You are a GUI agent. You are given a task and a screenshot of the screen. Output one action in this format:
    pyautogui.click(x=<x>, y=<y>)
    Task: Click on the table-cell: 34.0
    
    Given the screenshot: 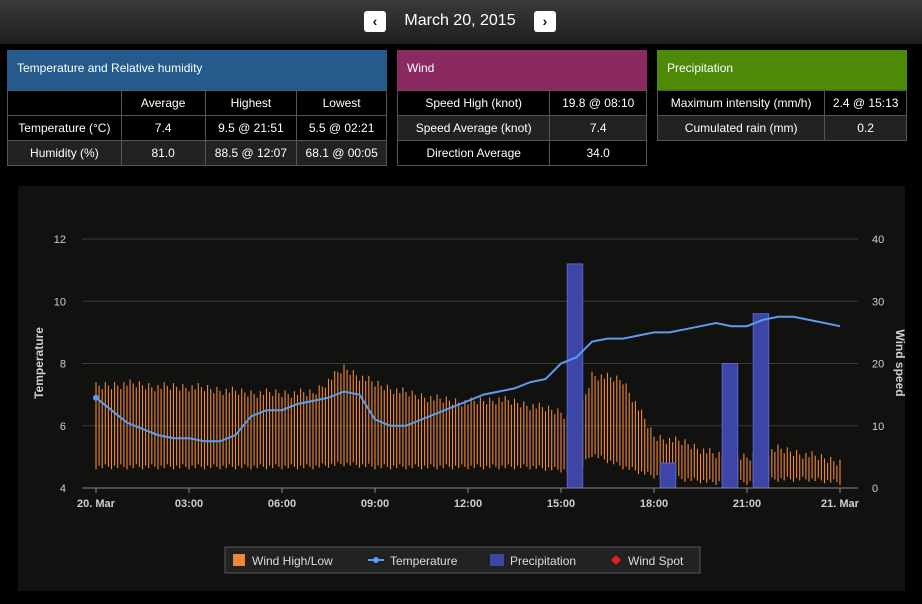 What is the action you would take?
    pyautogui.click(x=598, y=153)
    